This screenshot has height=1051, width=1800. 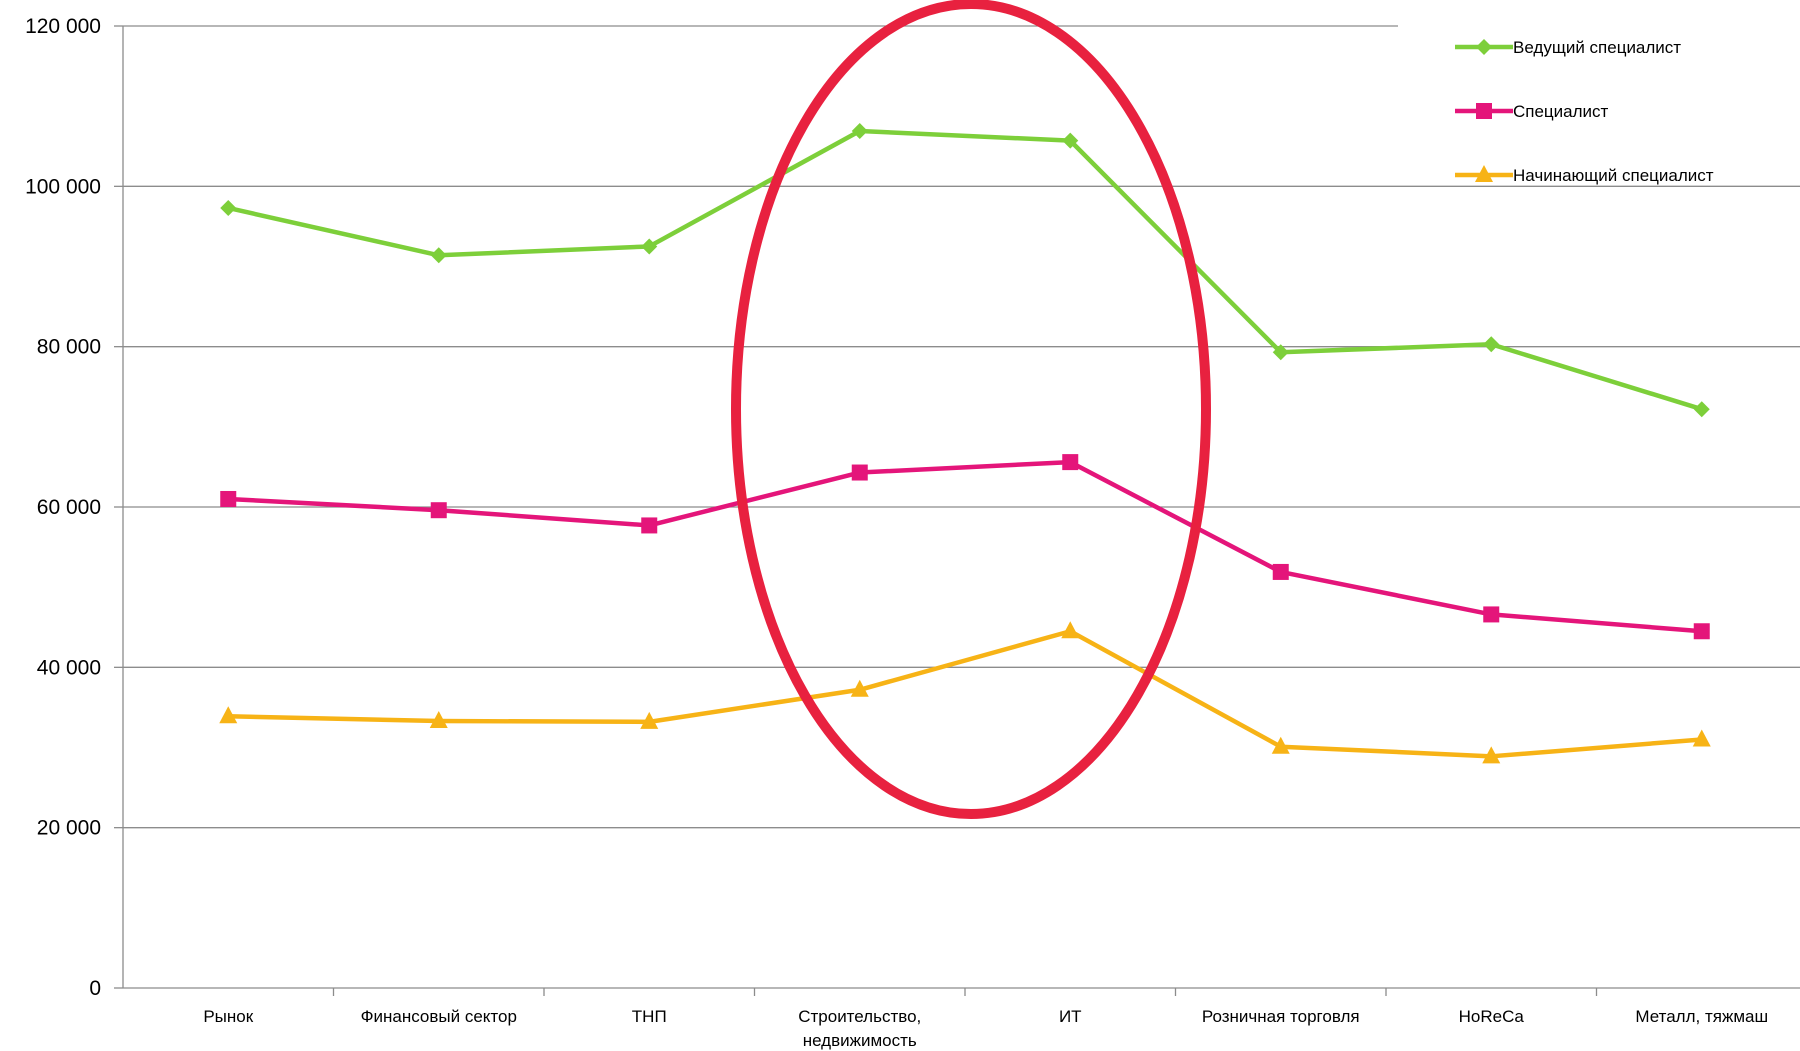 I want to click on y-tick-label: 0, so click(x=95, y=988).